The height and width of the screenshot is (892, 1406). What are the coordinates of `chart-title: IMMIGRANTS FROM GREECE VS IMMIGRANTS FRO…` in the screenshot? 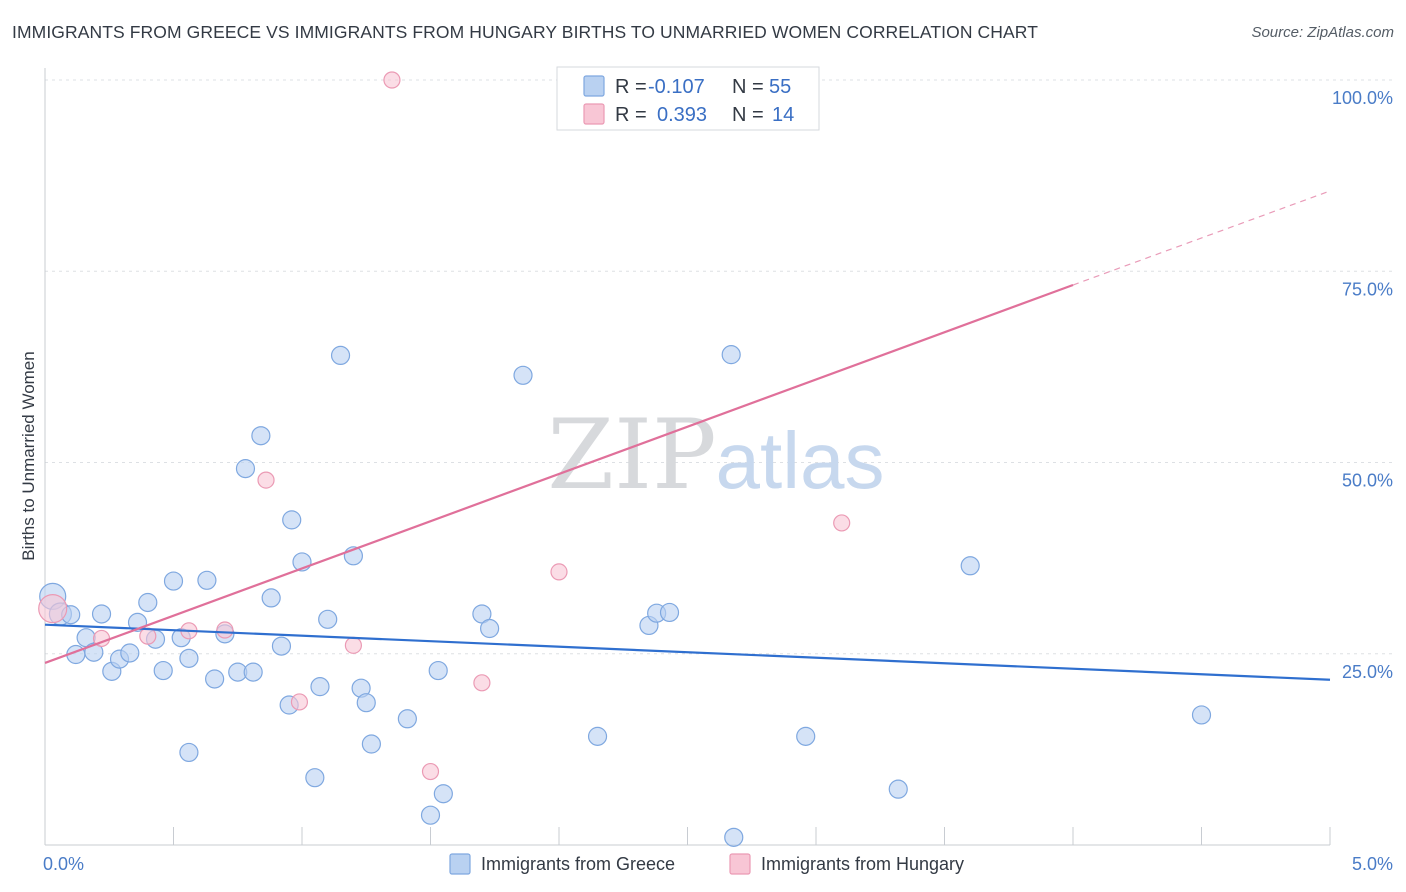 It's located at (525, 32).